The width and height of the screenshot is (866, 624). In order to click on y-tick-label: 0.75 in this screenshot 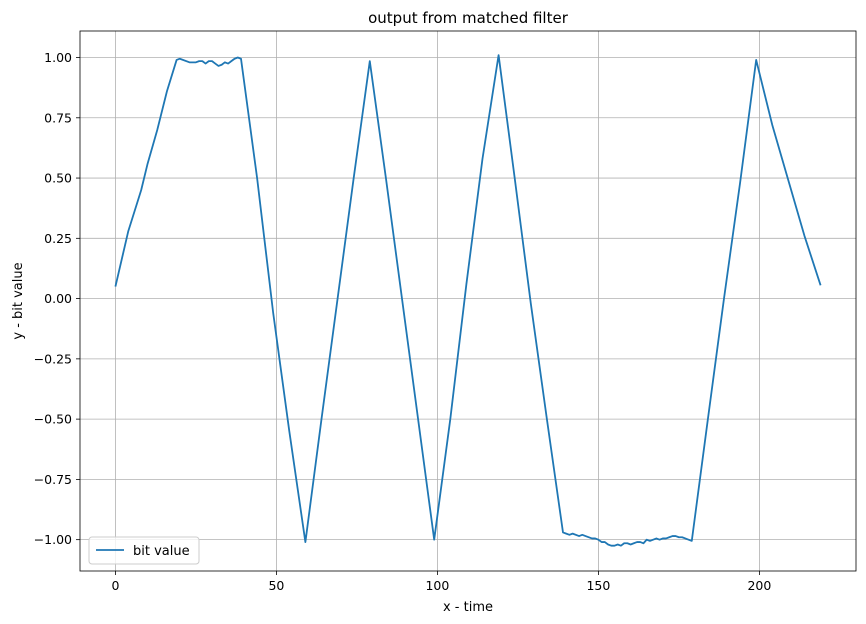, I will do `click(58, 117)`.